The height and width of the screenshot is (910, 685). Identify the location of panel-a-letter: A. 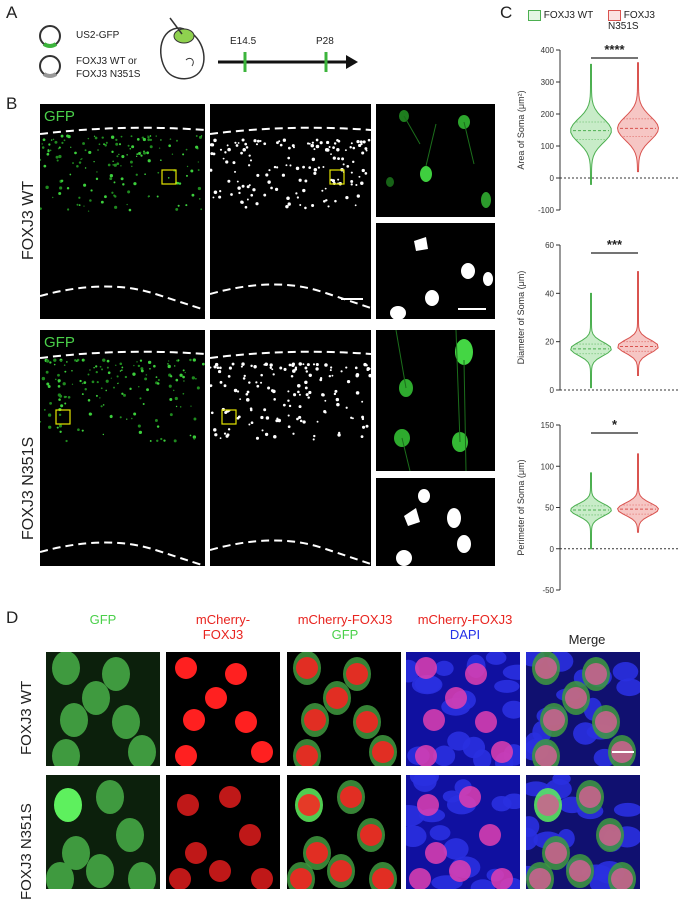
(12, 12).